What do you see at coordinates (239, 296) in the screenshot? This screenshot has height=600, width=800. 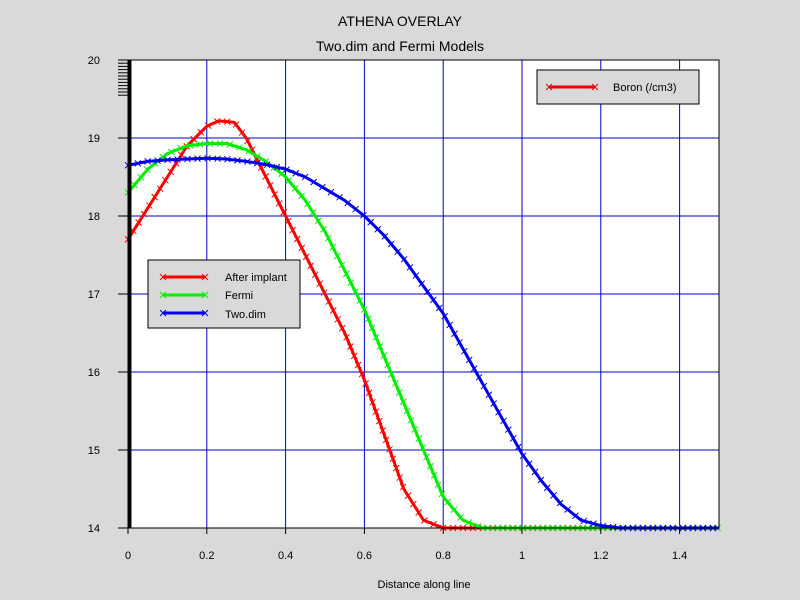 I see `legend-label-fermi: Fermi` at bounding box center [239, 296].